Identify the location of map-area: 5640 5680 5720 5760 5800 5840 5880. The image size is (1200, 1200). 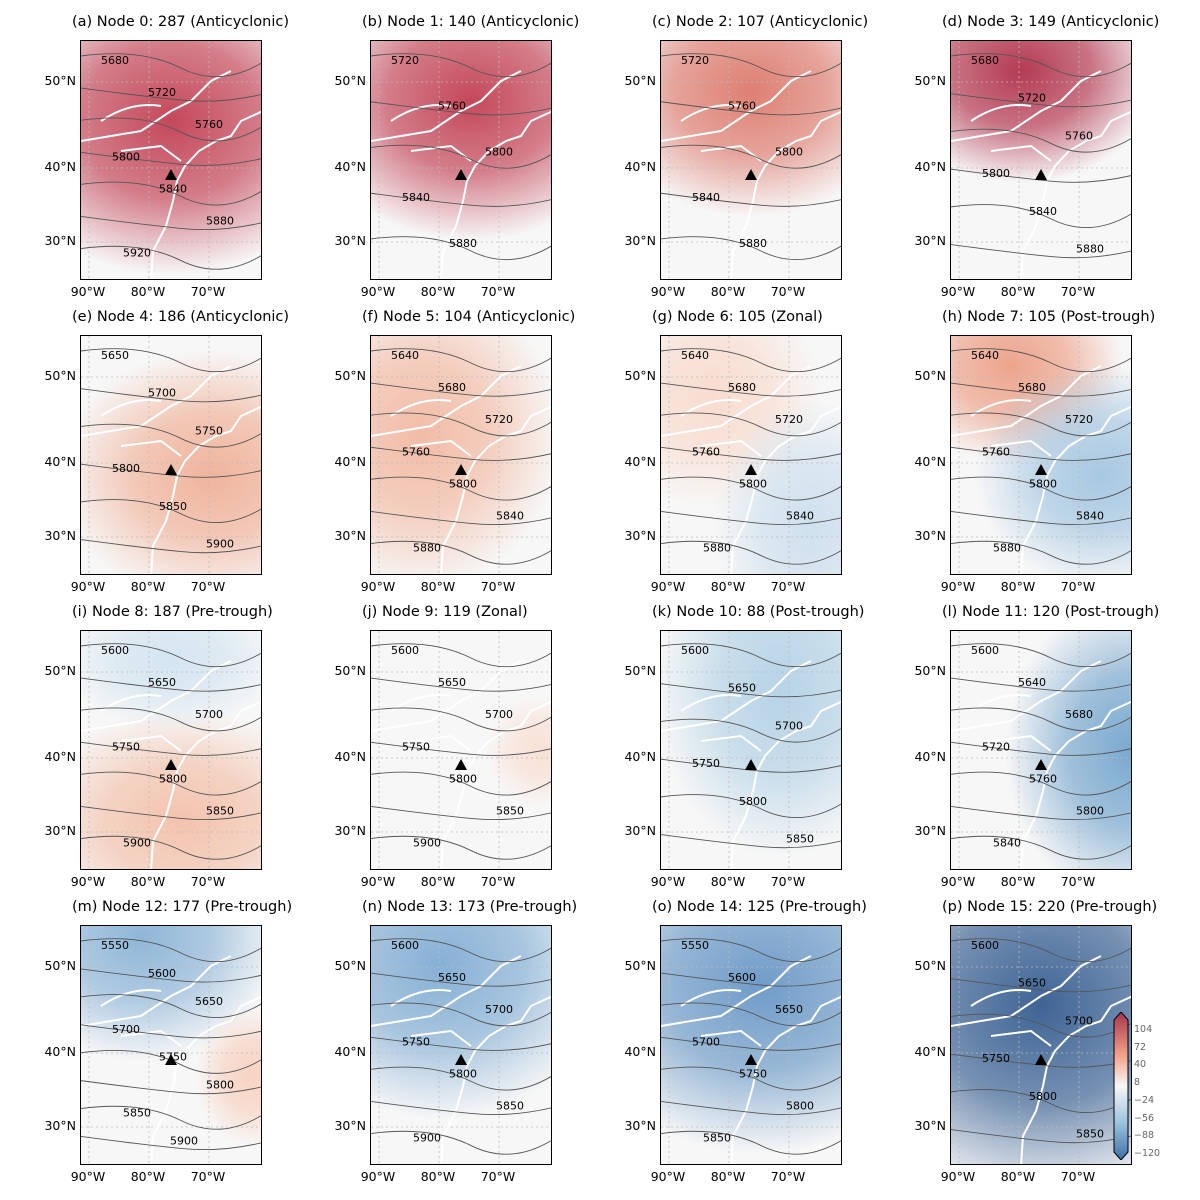
(751, 455).